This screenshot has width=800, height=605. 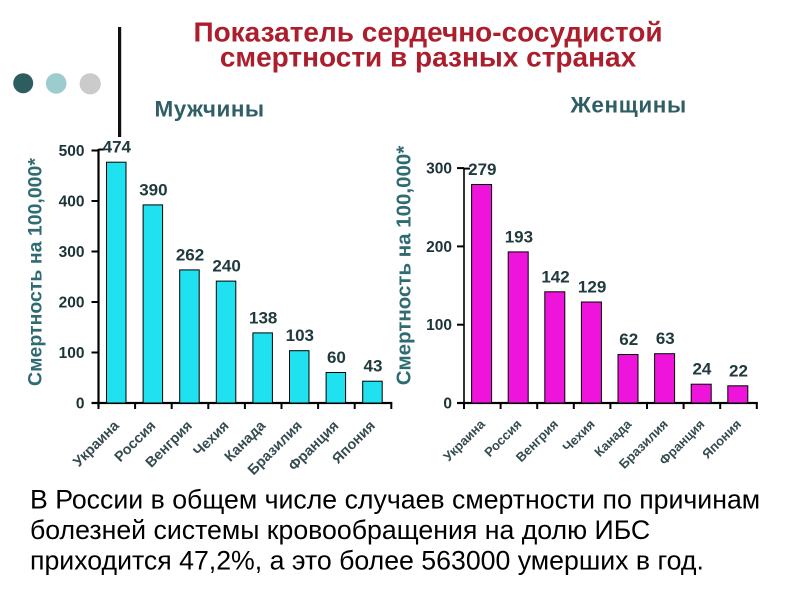 What do you see at coordinates (482, 169) in the screenshot?
I see `svg-text: 279` at bounding box center [482, 169].